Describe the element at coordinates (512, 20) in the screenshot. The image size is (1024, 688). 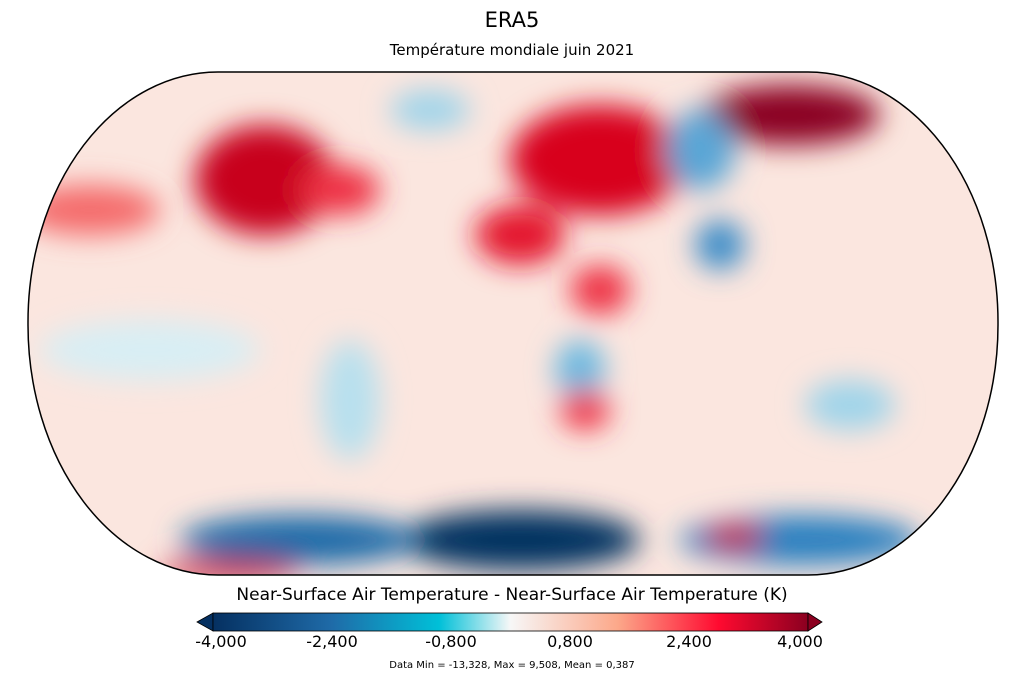
I see `map-title: ERA5` at that location.